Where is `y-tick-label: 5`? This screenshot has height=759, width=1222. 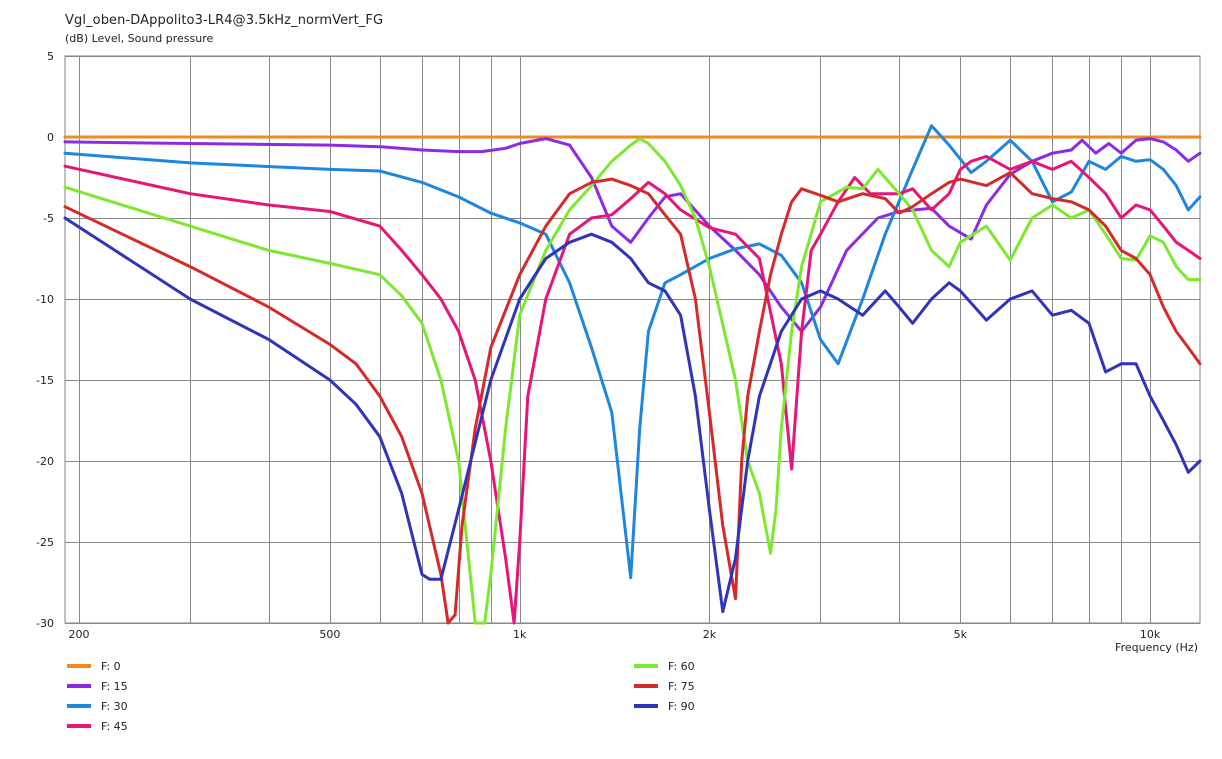
y-tick-label: 5 is located at coordinates (50, 56).